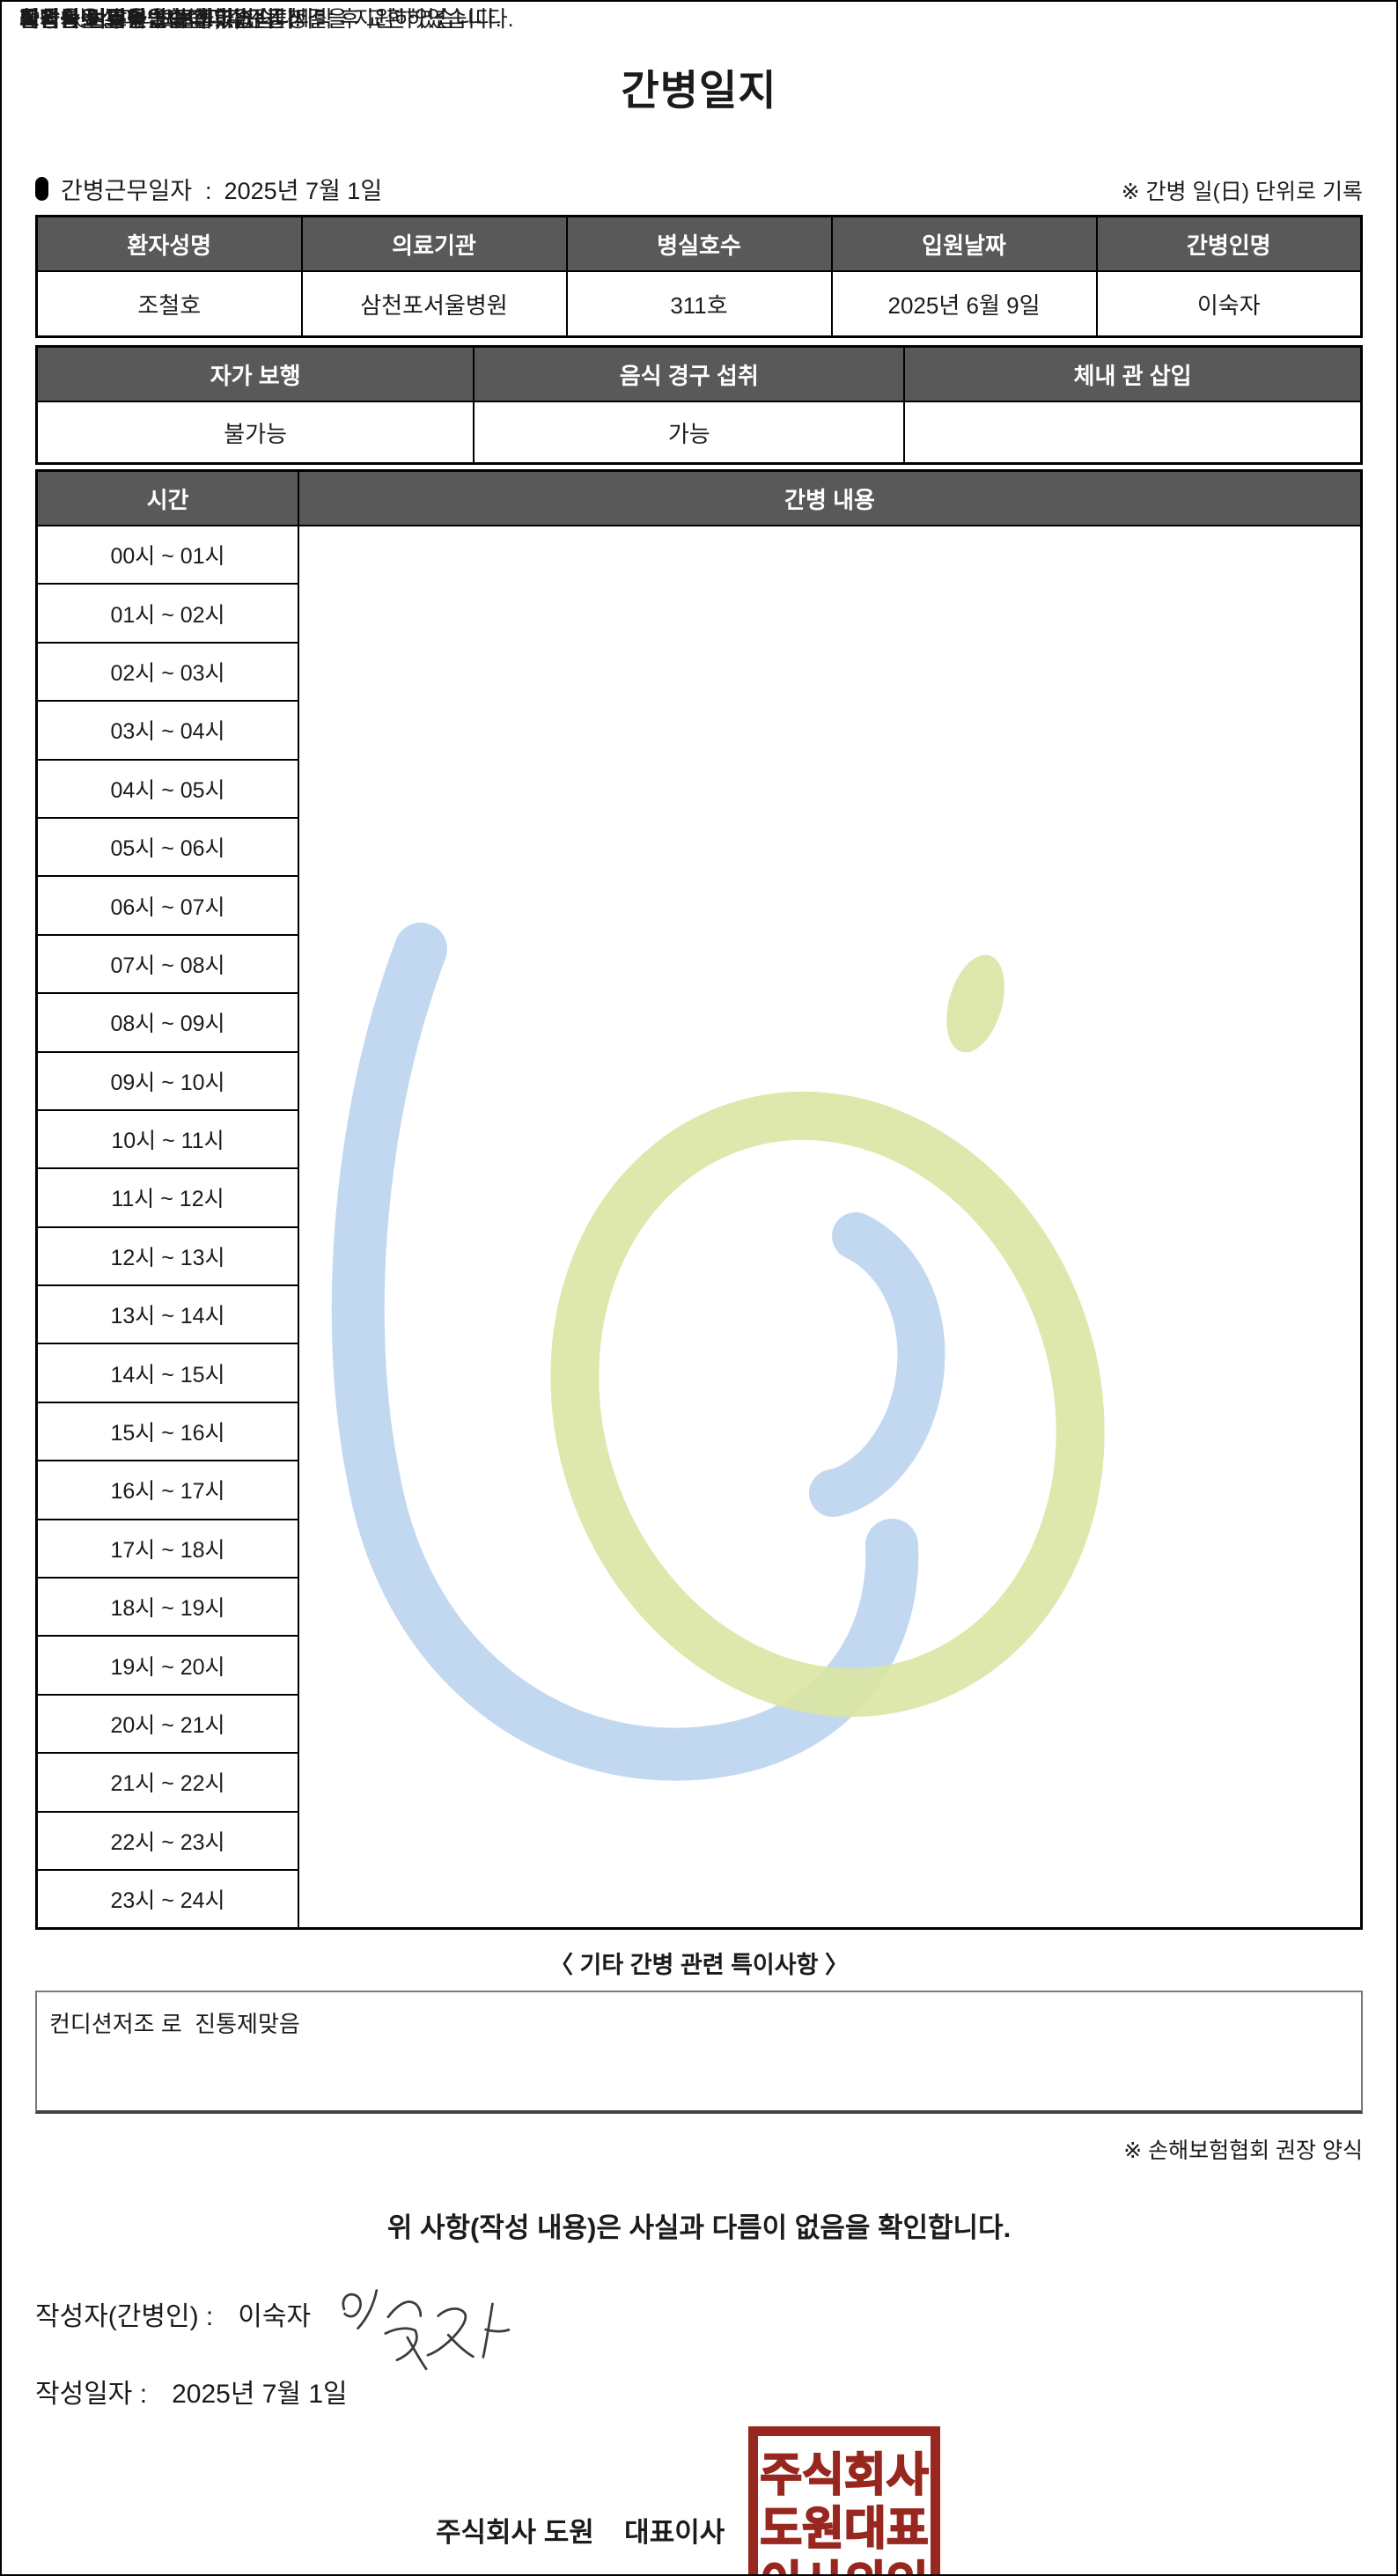 The image size is (1398, 2576). I want to click on company-representative-line: 주식회사 도원 대표이사, so click(580, 2533).